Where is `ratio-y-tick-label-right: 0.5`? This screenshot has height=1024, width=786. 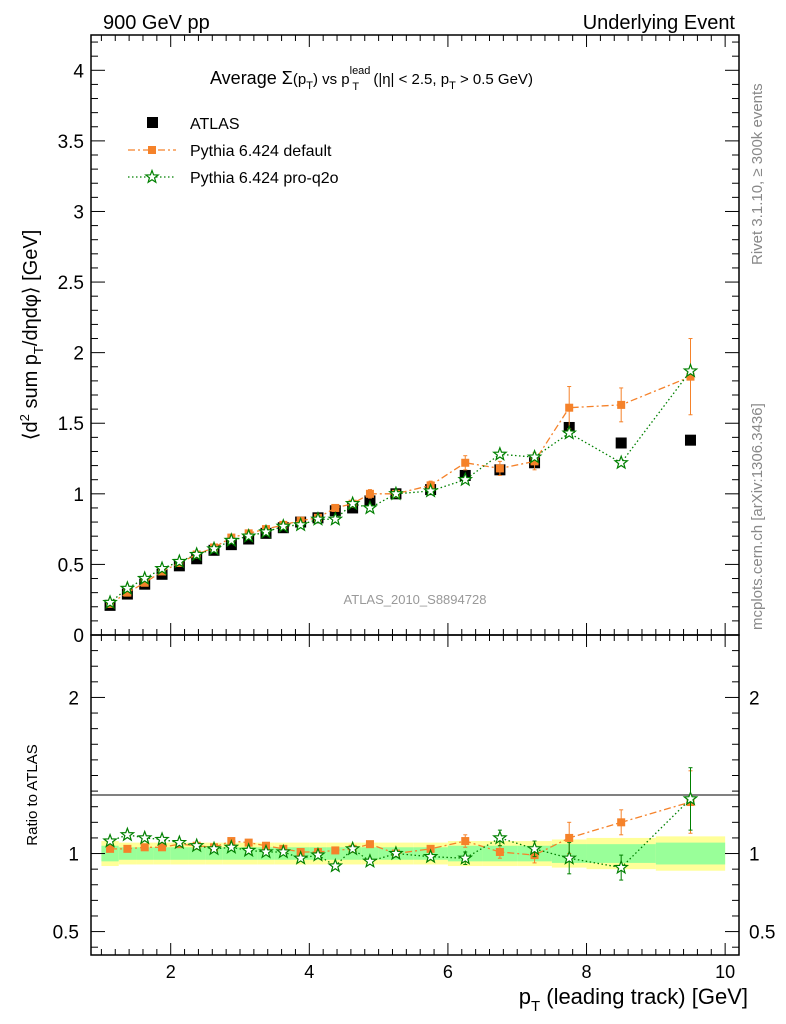
ratio-y-tick-label-right: 0.5 is located at coordinates (762, 933).